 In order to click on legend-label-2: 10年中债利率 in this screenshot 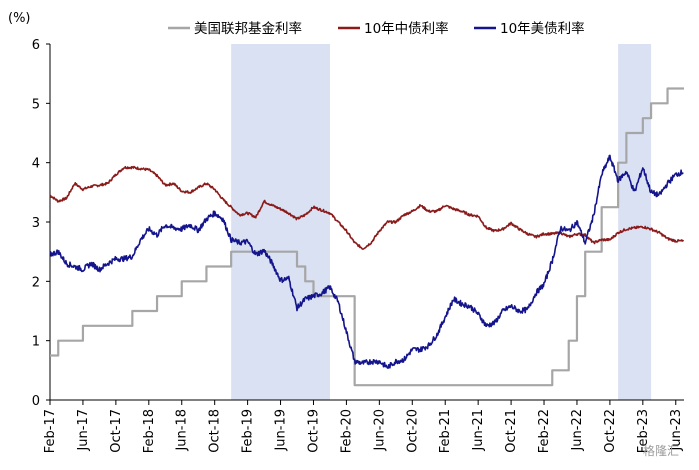, I will do `click(406, 28)`.